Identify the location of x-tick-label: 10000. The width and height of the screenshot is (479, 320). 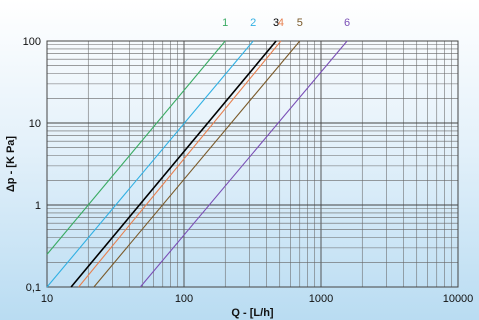
(458, 299).